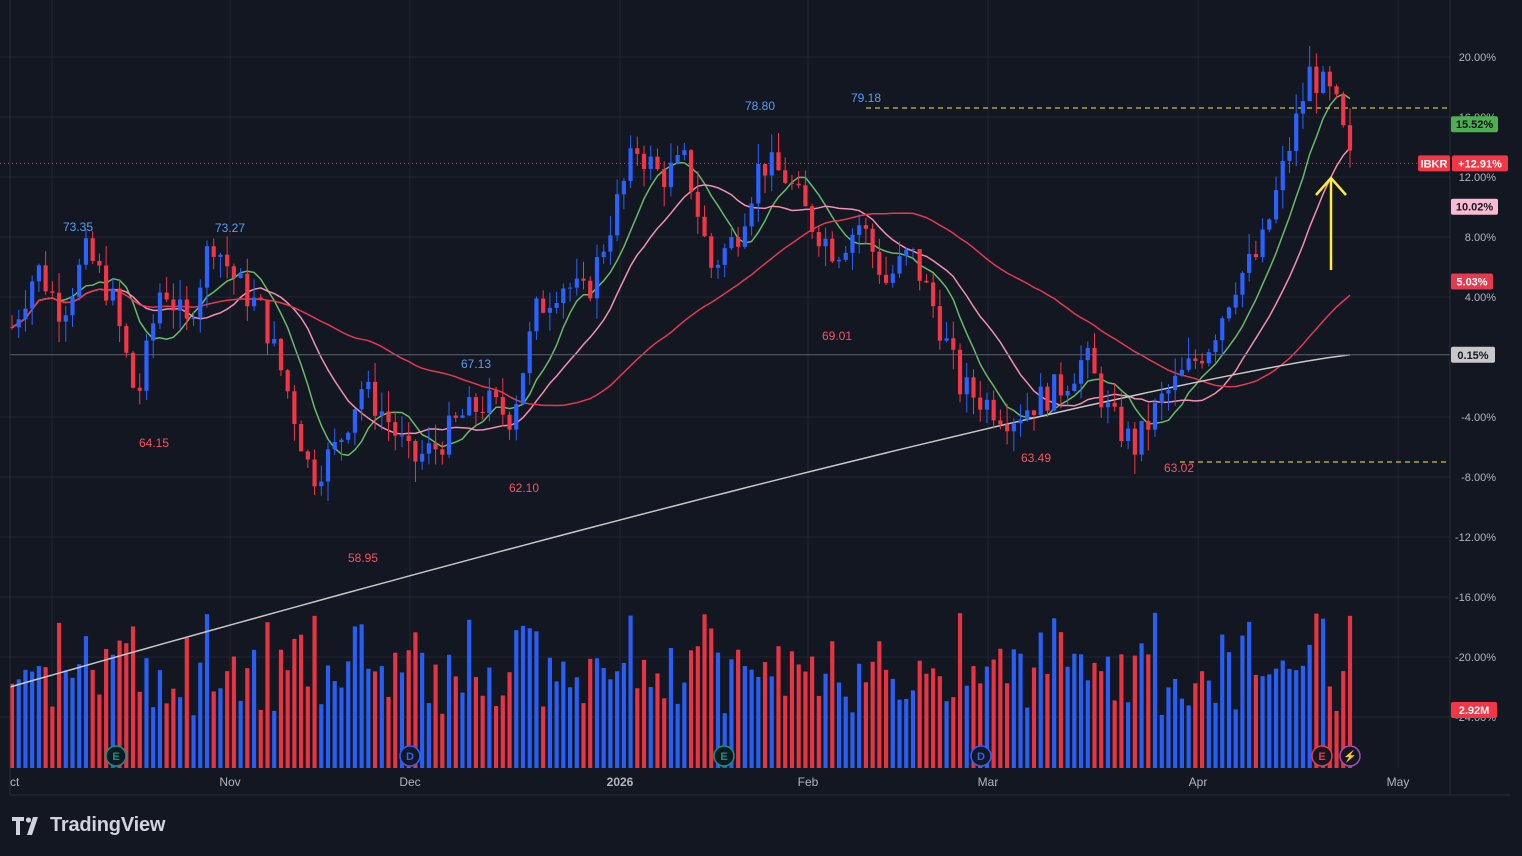  I want to click on price-label-low: 64.15, so click(154, 443).